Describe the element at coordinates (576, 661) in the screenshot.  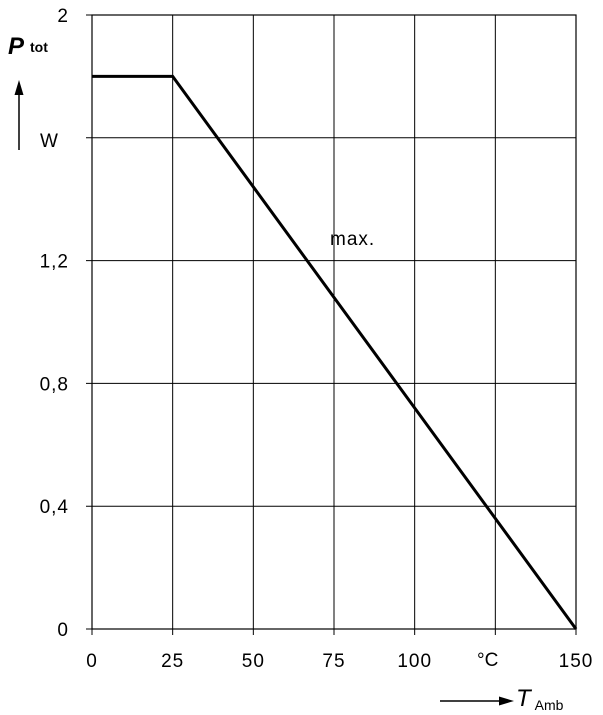
I see `x-tick-label-6: 150` at that location.